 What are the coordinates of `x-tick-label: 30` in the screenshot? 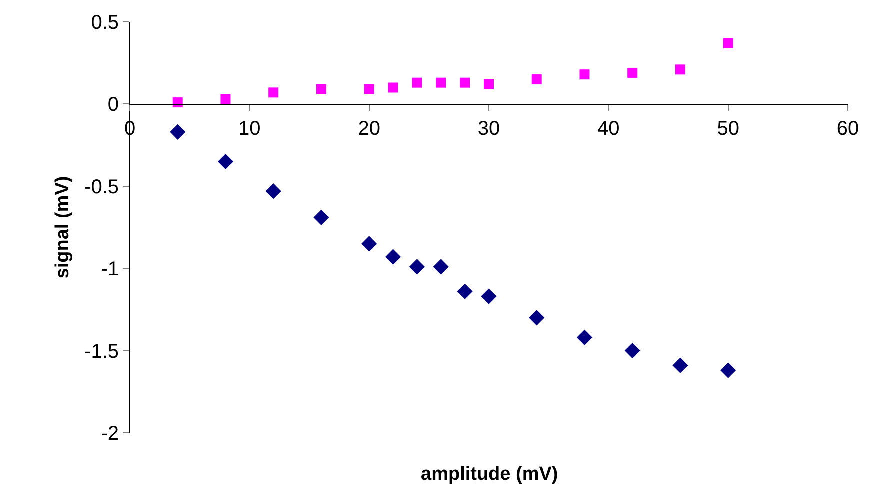 It's located at (489, 129).